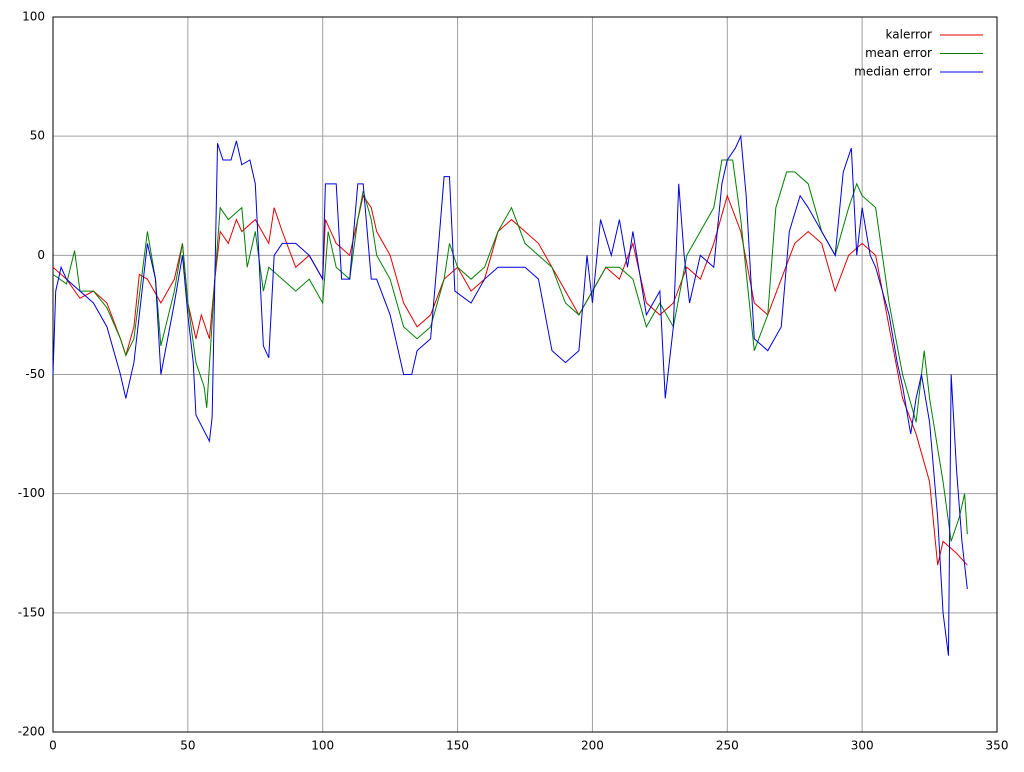 The image size is (1024, 772). I want to click on y-tick-label: -150, so click(31, 612).